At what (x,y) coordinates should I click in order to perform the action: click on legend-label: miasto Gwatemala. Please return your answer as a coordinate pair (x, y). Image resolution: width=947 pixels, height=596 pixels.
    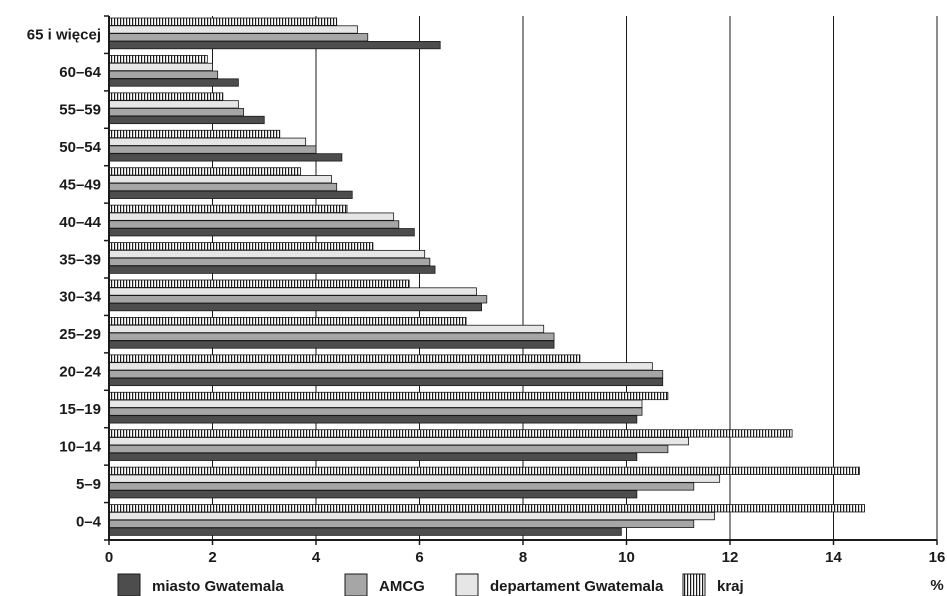
    Looking at the image, I should click on (218, 586).